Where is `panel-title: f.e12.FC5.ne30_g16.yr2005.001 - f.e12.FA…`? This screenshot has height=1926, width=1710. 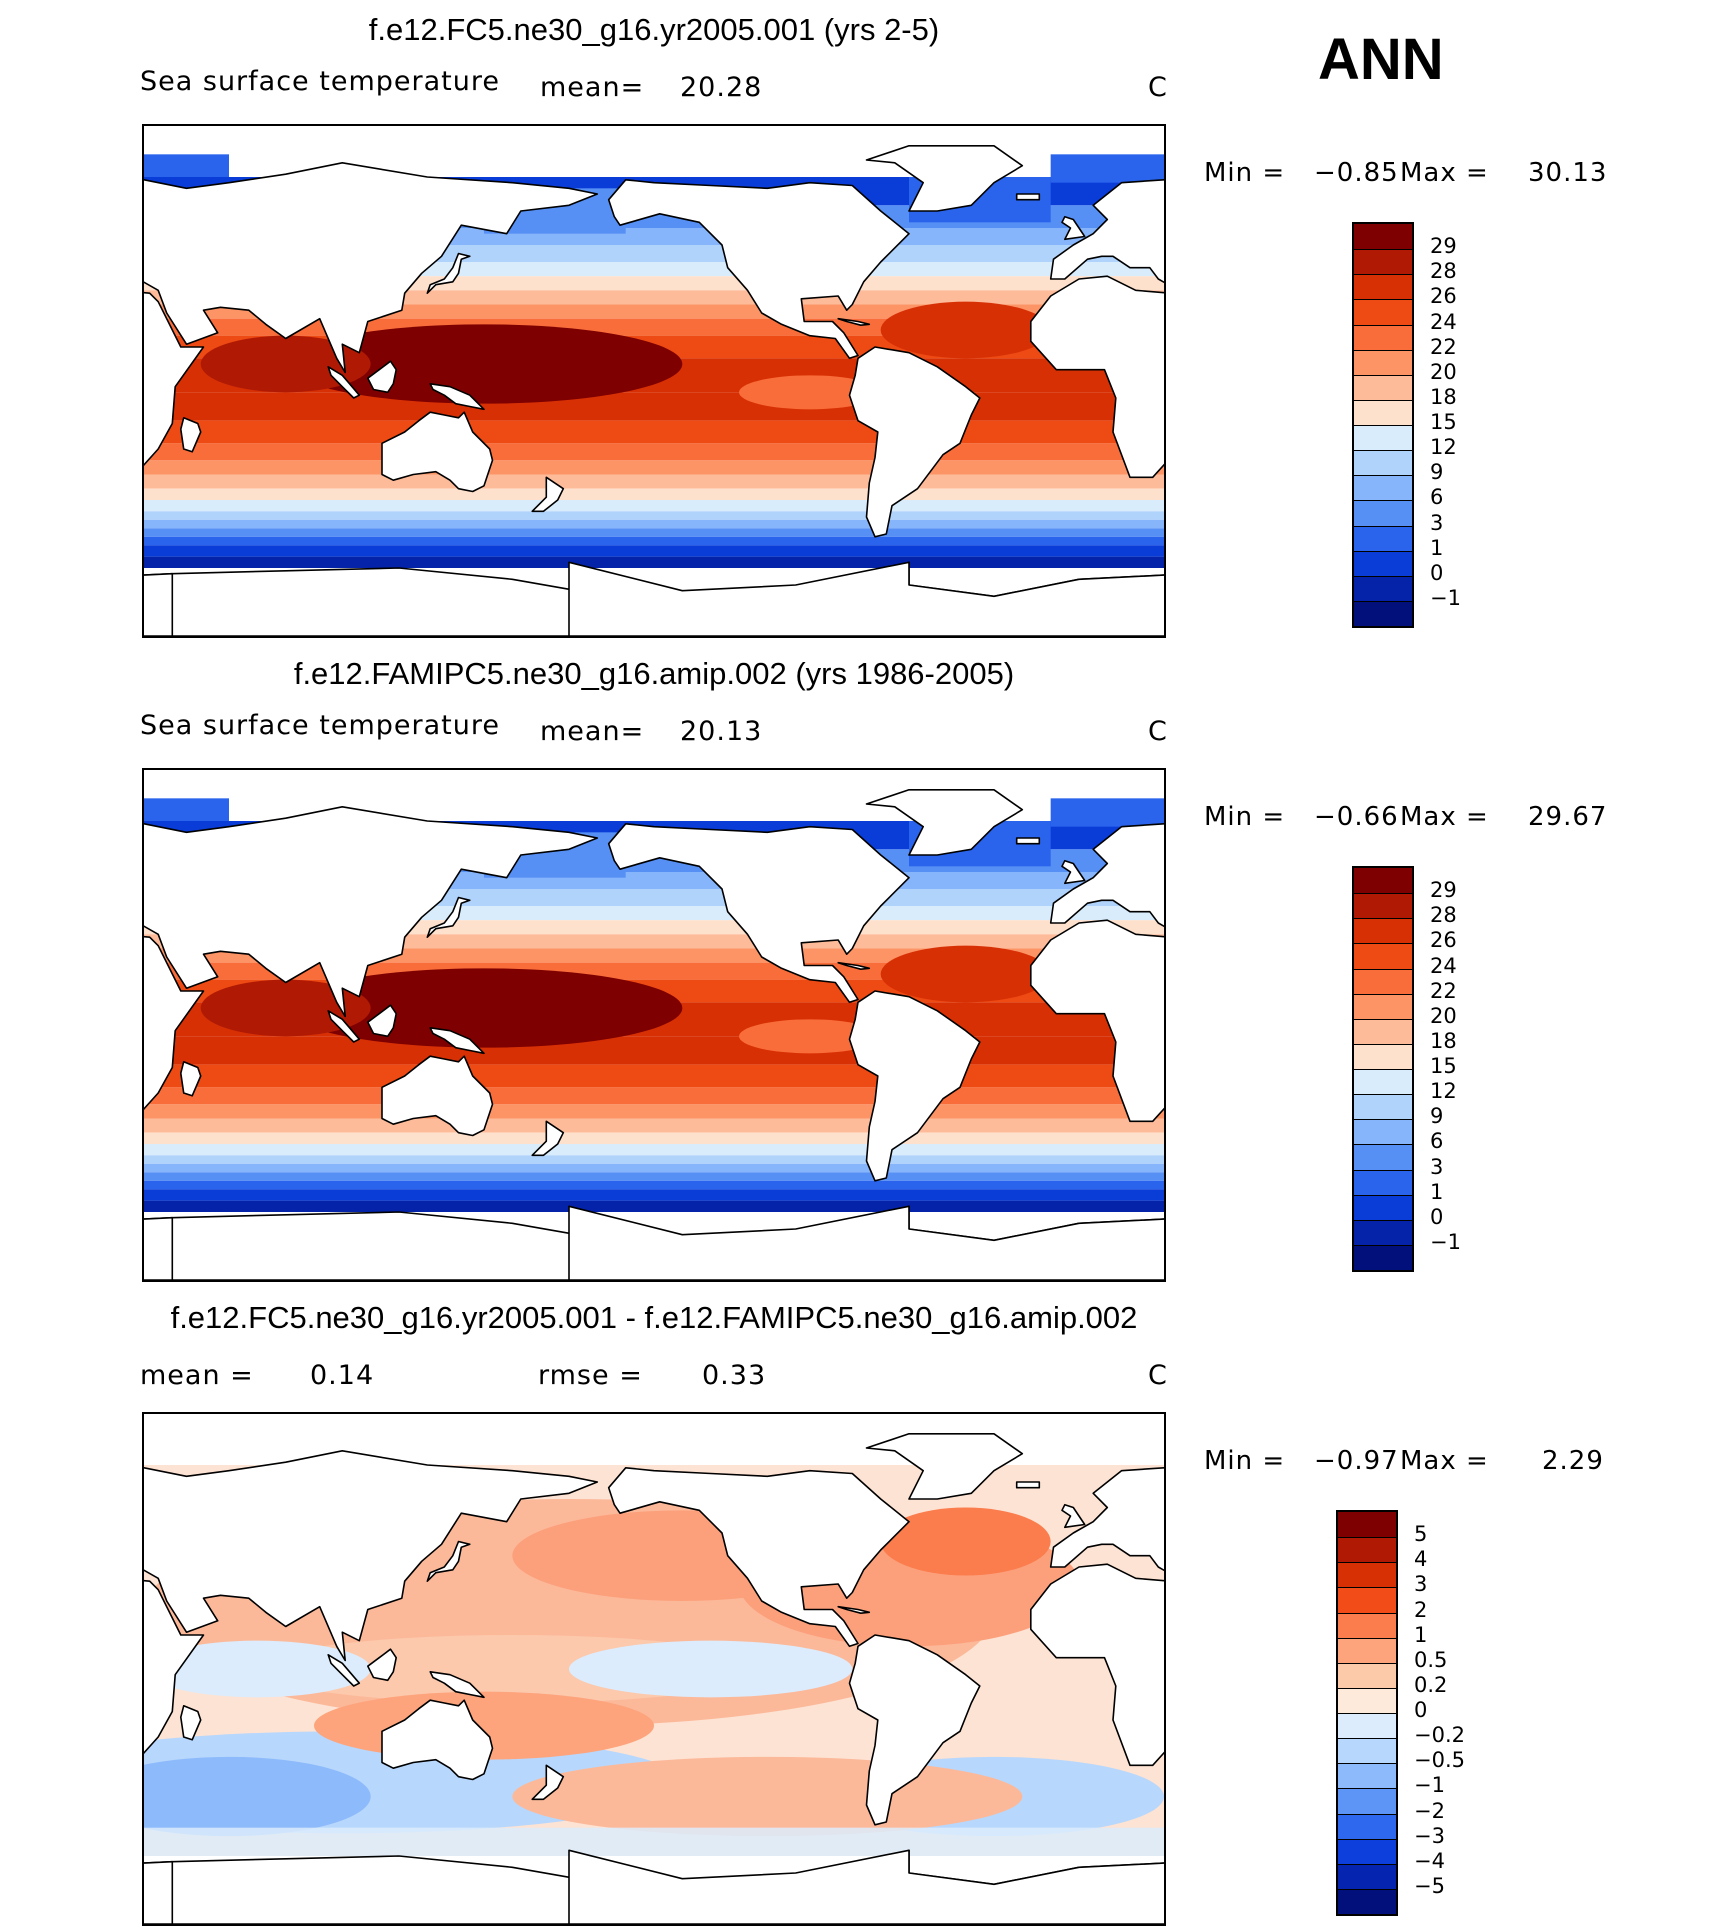
panel-title: f.e12.FC5.ne30_g16.yr2005.001 - f.e12.FA… is located at coordinates (654, 1317).